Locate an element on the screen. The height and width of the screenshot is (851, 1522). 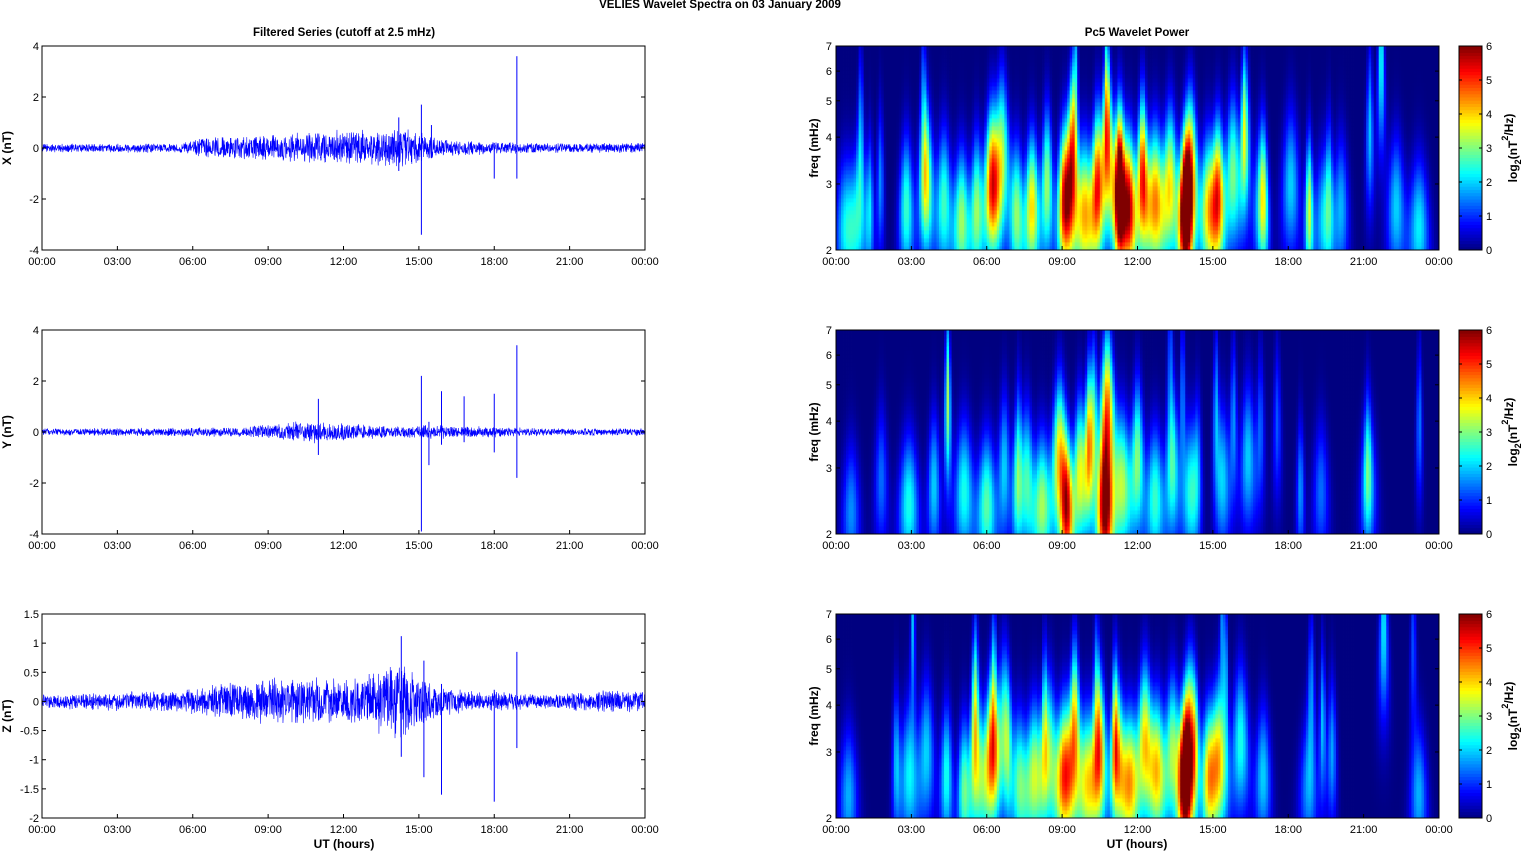
ts-xtick-label: 06:00 is located at coordinates (193, 546).